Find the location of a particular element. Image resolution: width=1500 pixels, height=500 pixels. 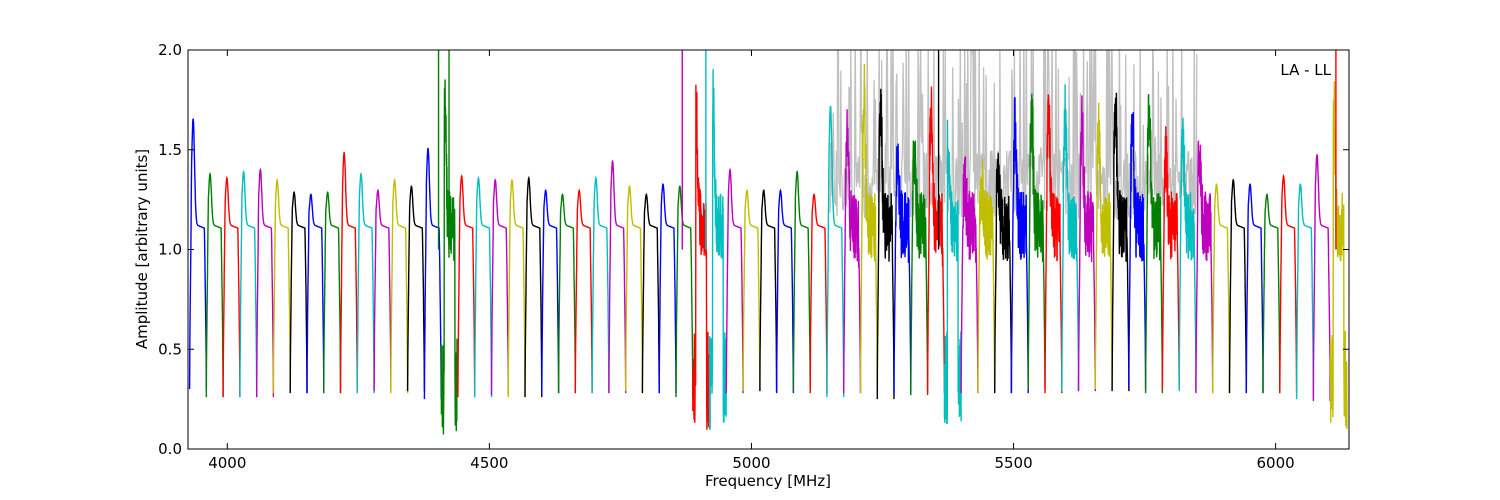

x-axis-label: Frequency [MHz] is located at coordinates (768, 481).